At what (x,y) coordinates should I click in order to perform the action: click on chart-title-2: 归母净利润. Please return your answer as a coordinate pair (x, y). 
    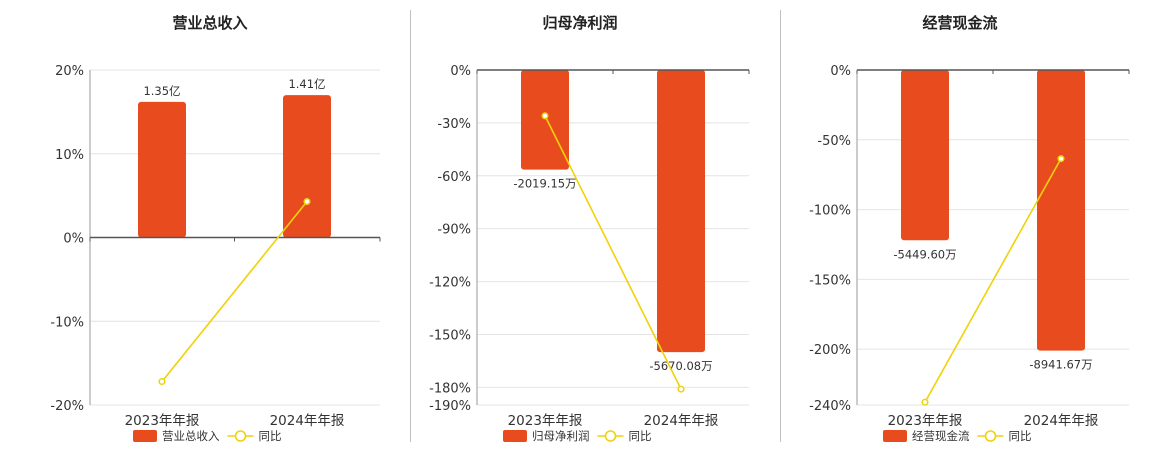
    Looking at the image, I should click on (580, 23).